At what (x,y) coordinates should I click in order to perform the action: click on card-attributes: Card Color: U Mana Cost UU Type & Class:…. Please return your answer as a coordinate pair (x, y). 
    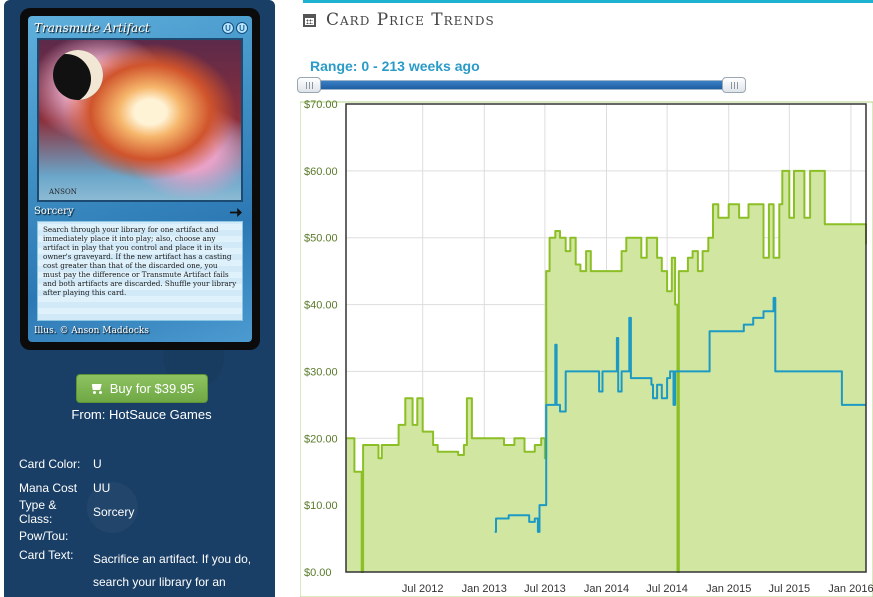
    Looking at the image, I should click on (136, 520).